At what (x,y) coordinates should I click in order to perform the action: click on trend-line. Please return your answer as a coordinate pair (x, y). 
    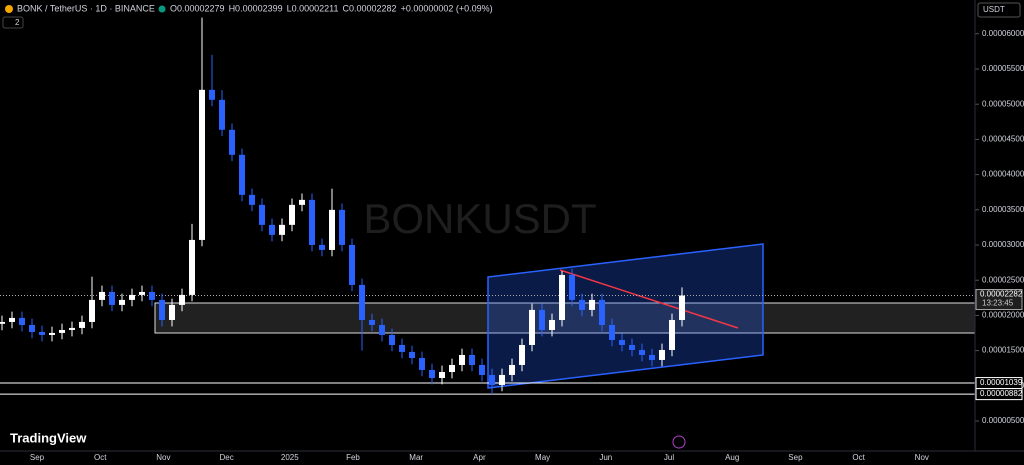
    Looking at the image, I should click on (649, 299).